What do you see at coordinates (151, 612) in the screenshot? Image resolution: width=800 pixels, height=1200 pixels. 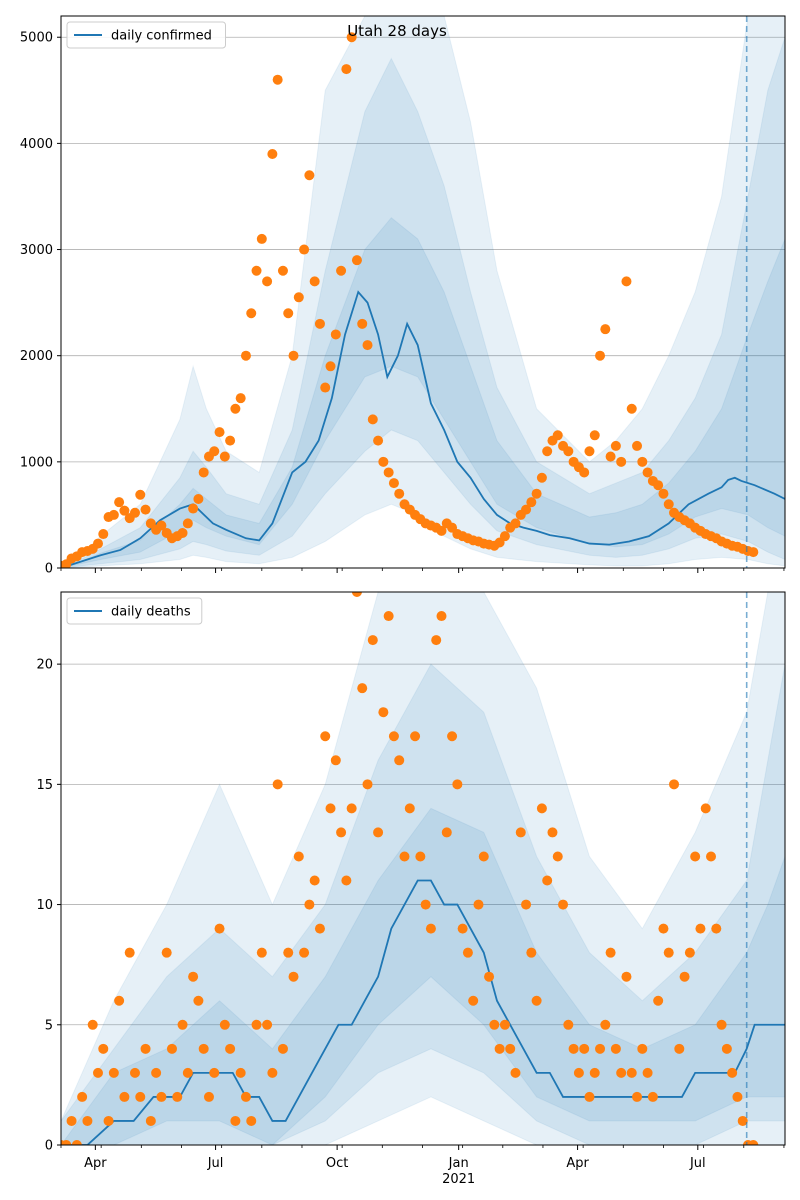 I see `deaths-legend-label: daily deaths` at bounding box center [151, 612].